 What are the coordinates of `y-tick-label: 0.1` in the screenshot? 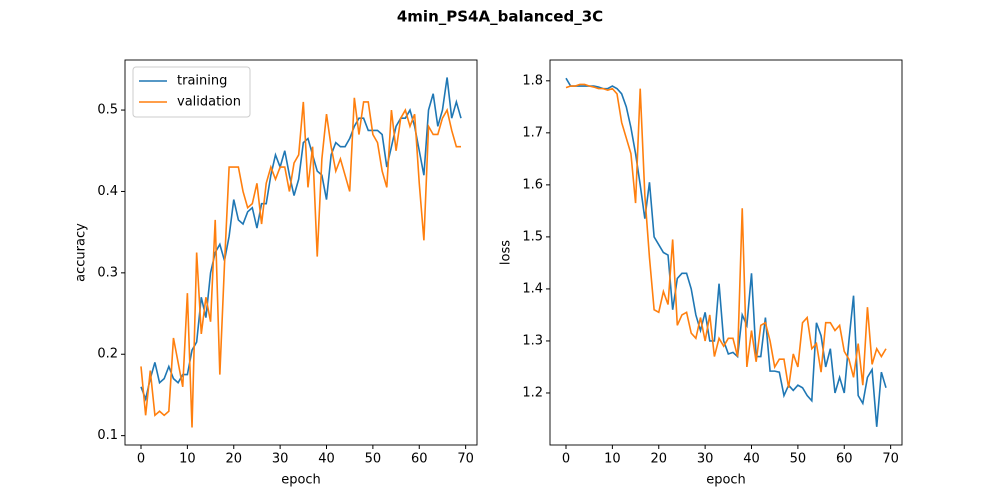 It's located at (107, 435).